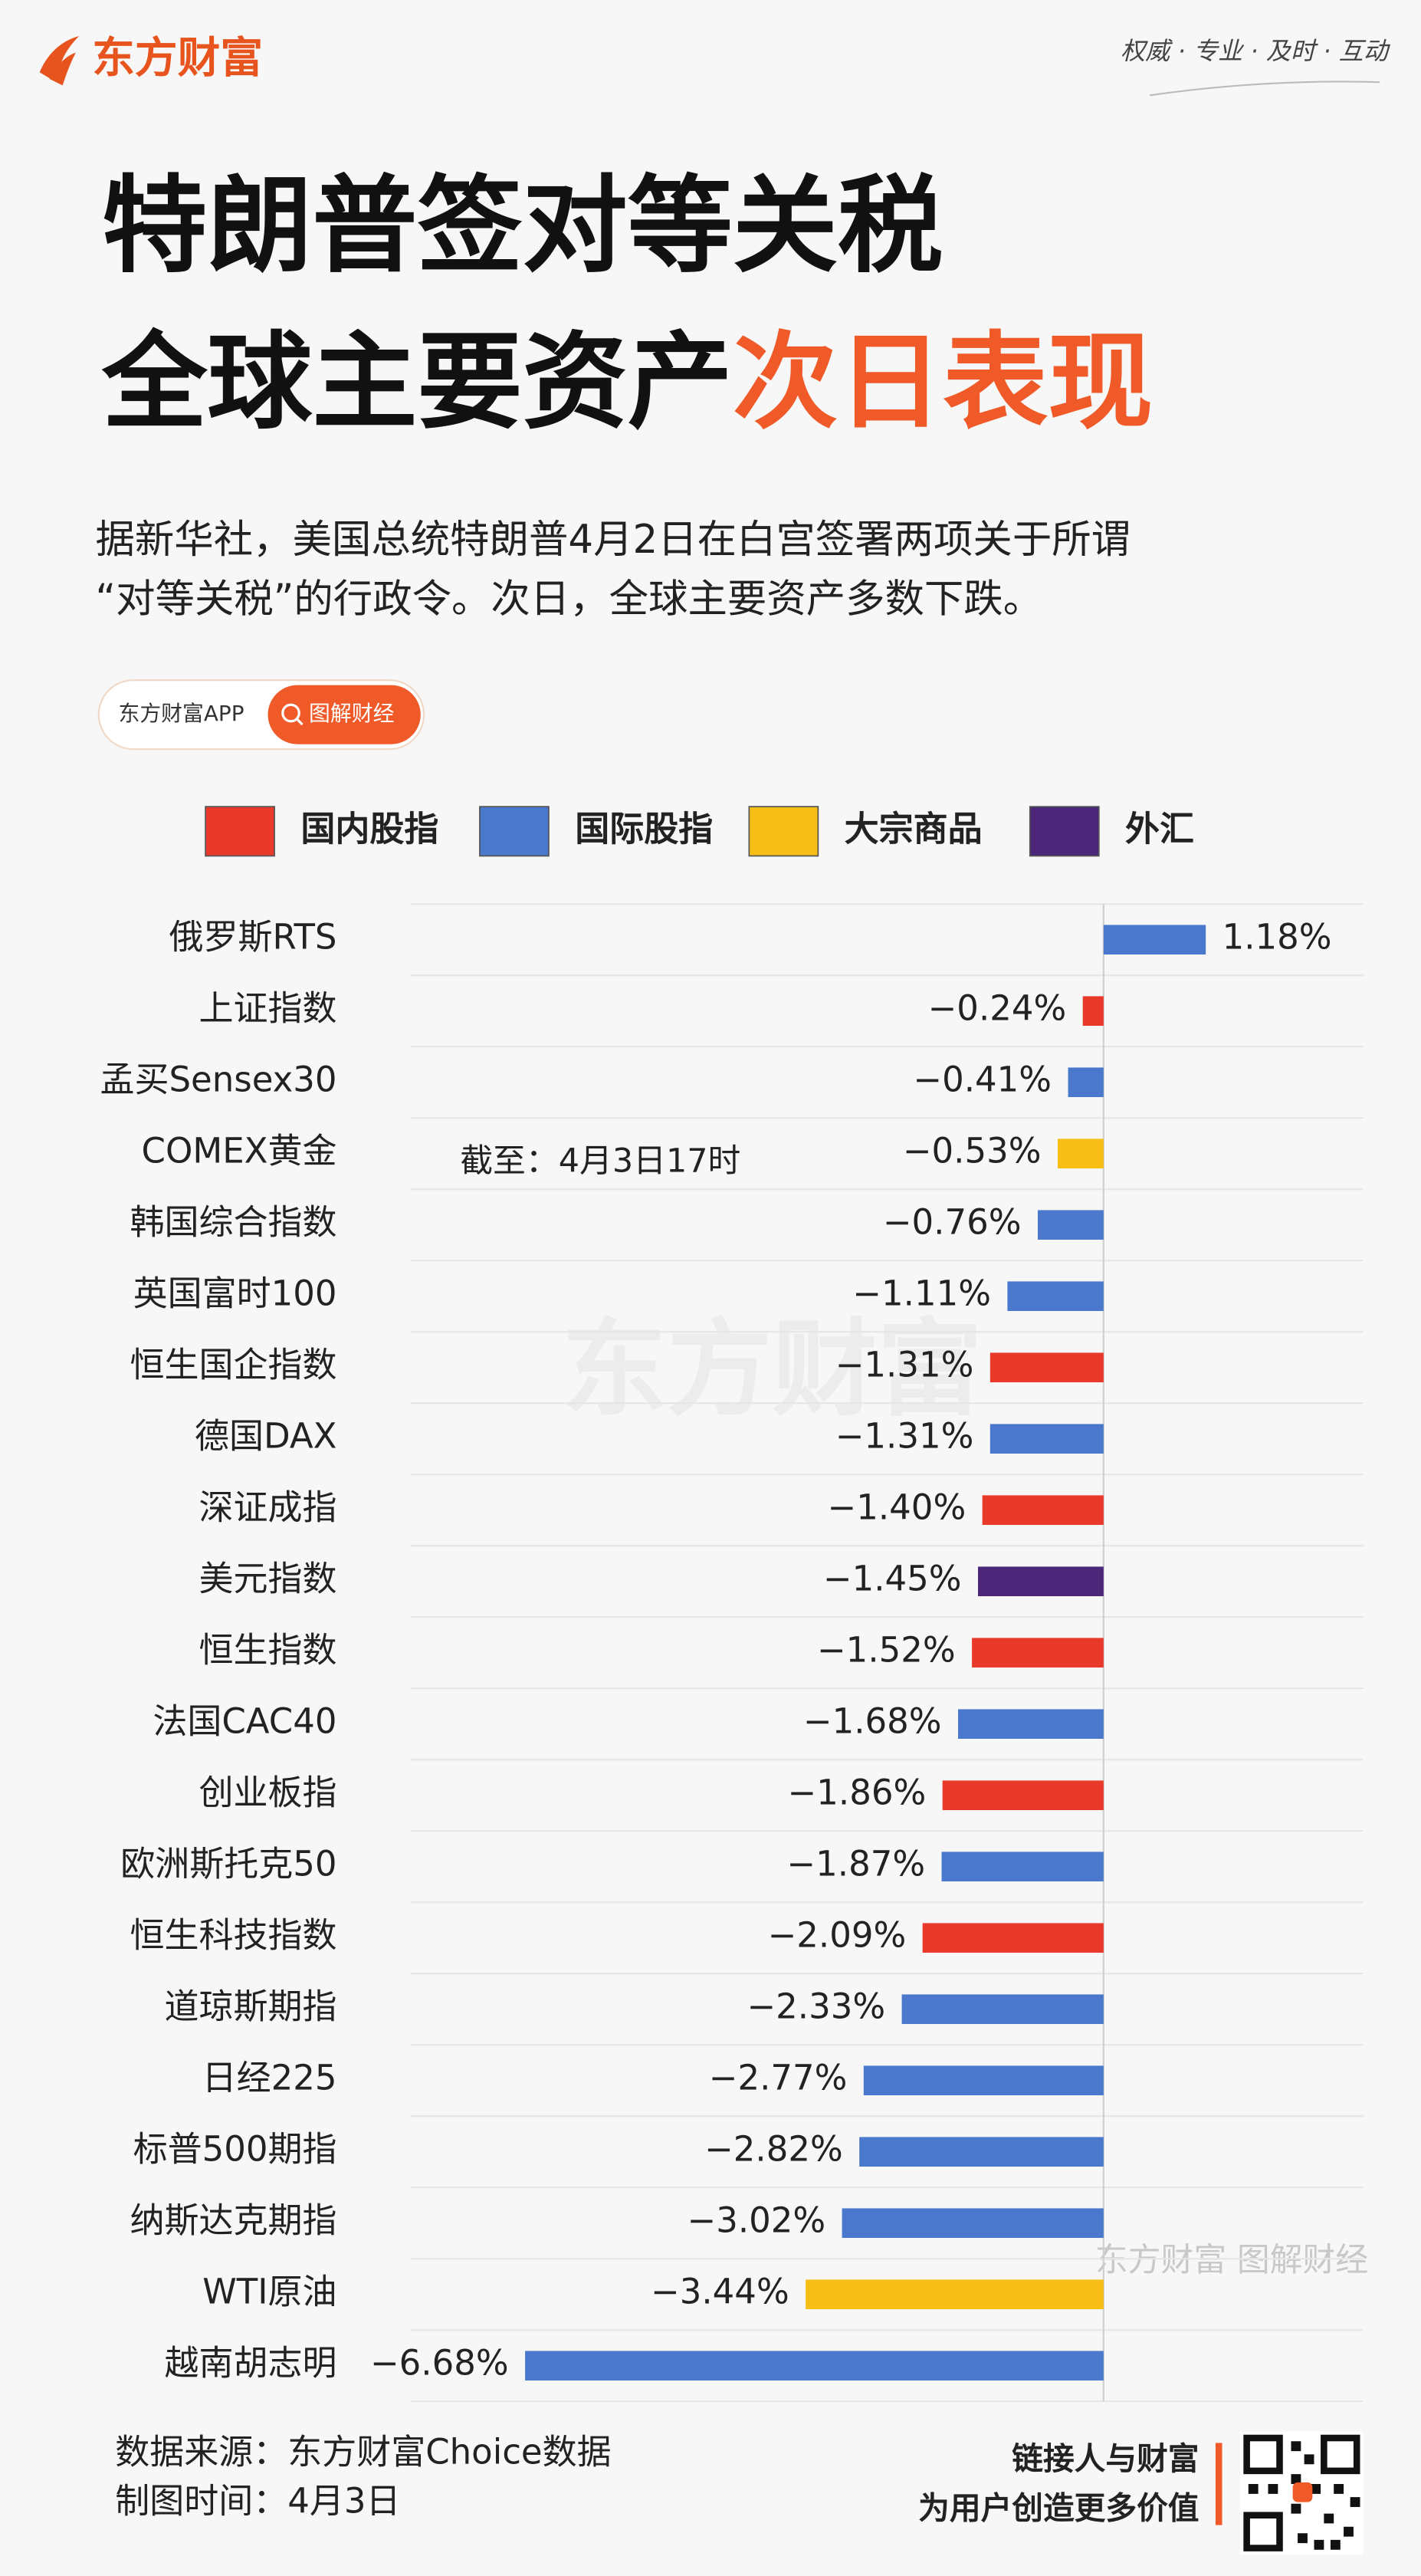  I want to click on value-label: 1.18%, so click(1277, 938).